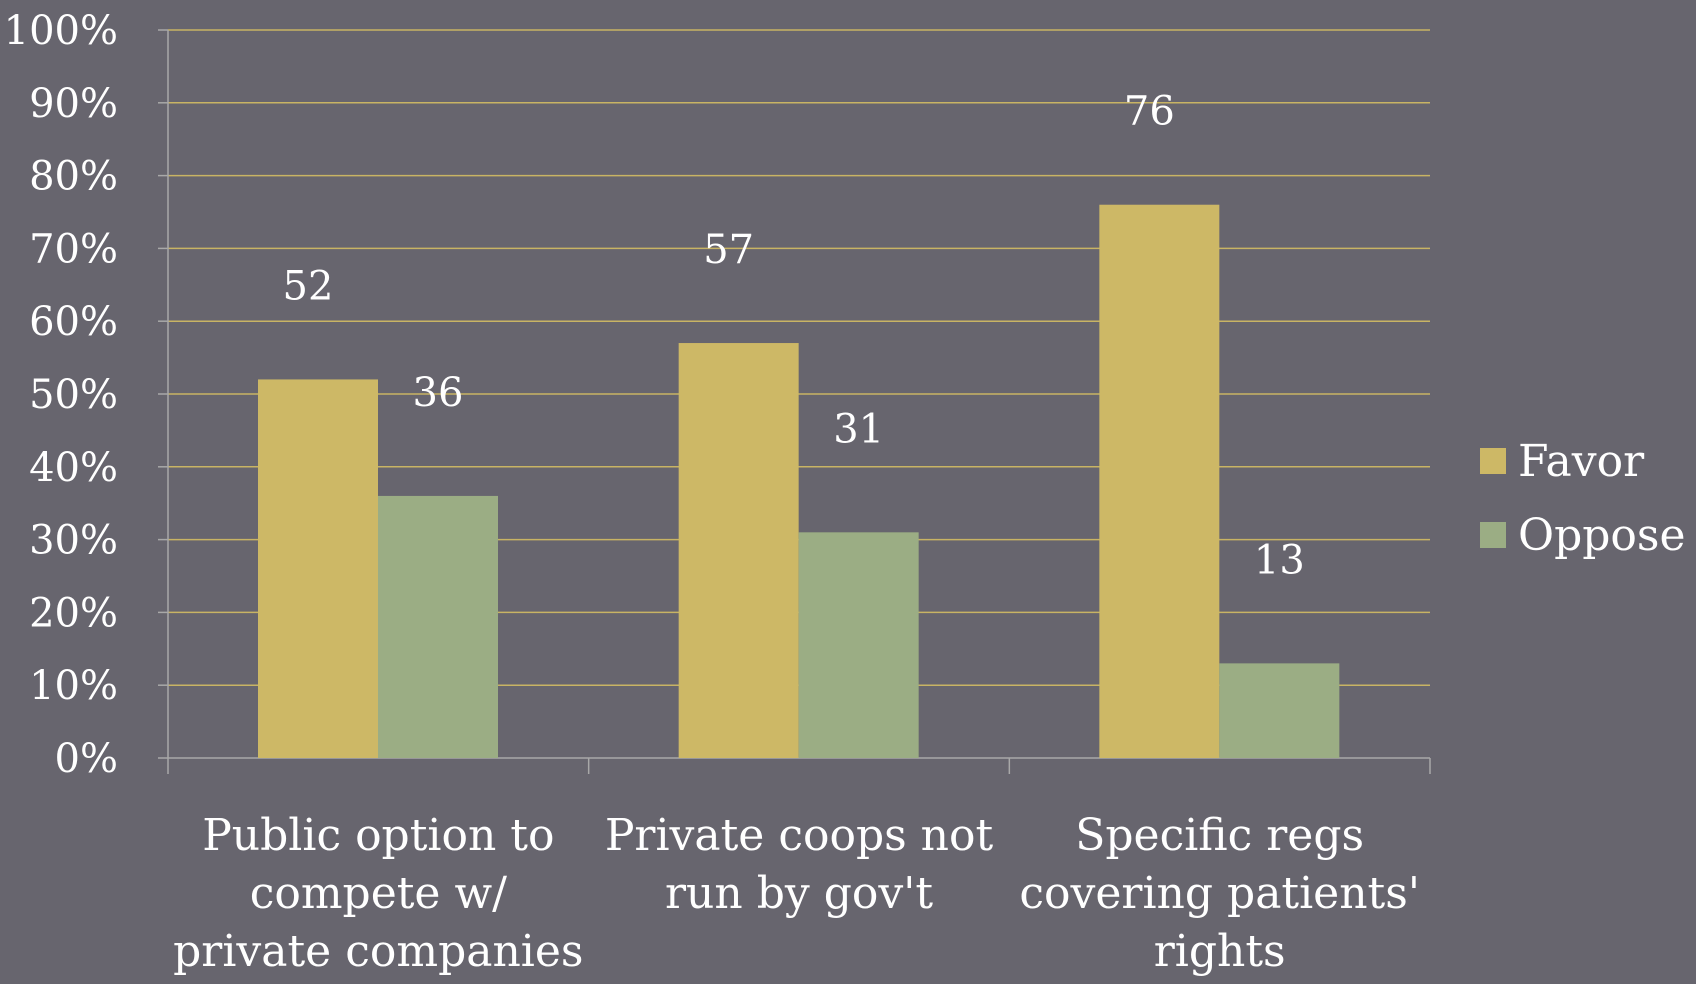  Describe the element at coordinates (73, 177) in the screenshot. I see `y-tick-label: 80%` at that location.